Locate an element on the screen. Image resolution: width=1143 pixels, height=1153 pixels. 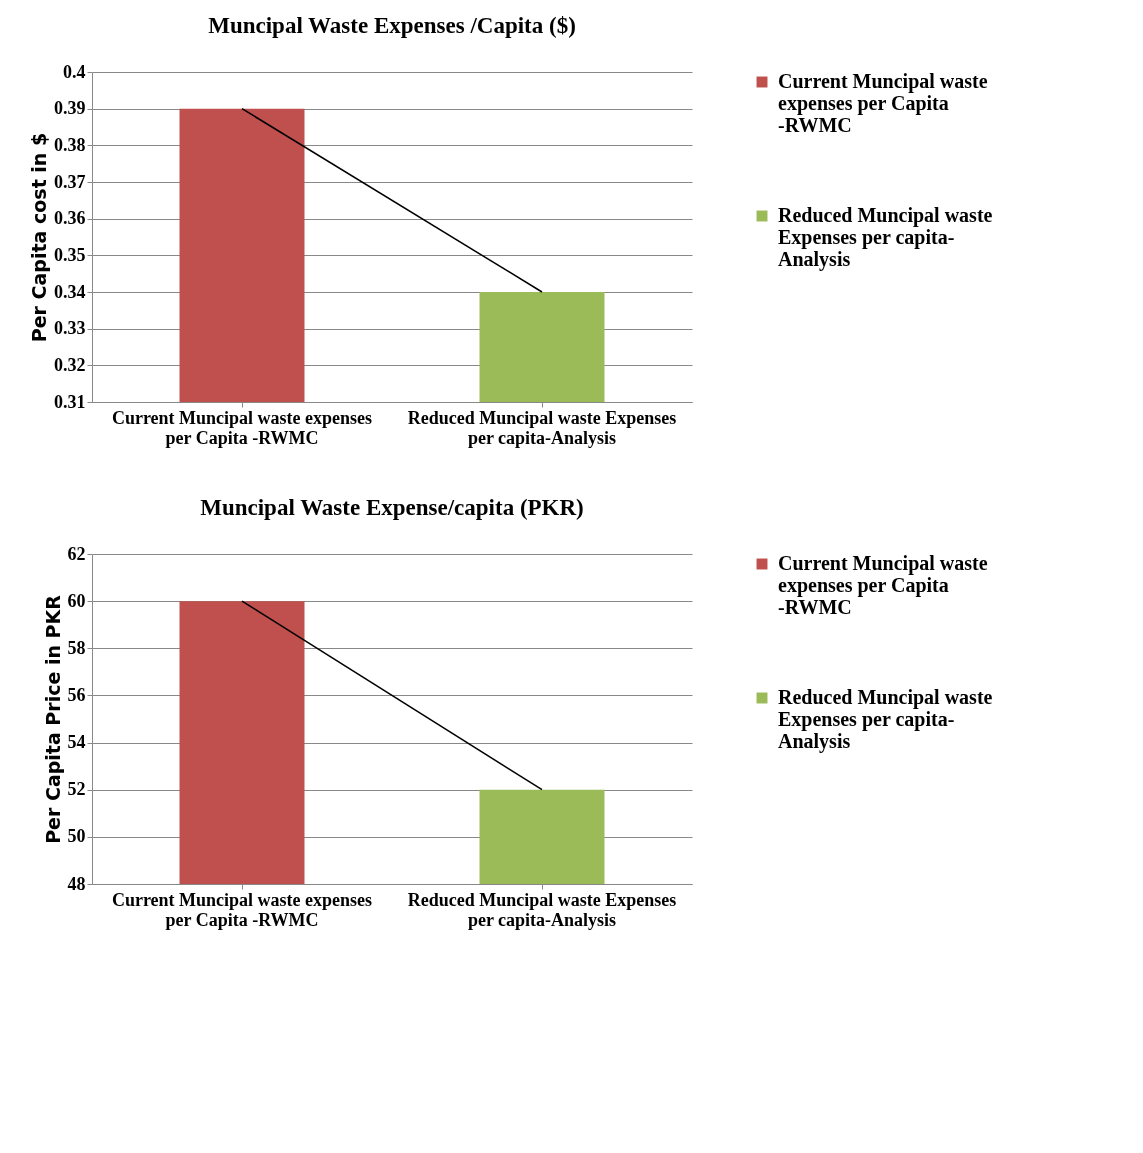
y-axis-title: Per Capita cost in $ is located at coordinates (39, 237).